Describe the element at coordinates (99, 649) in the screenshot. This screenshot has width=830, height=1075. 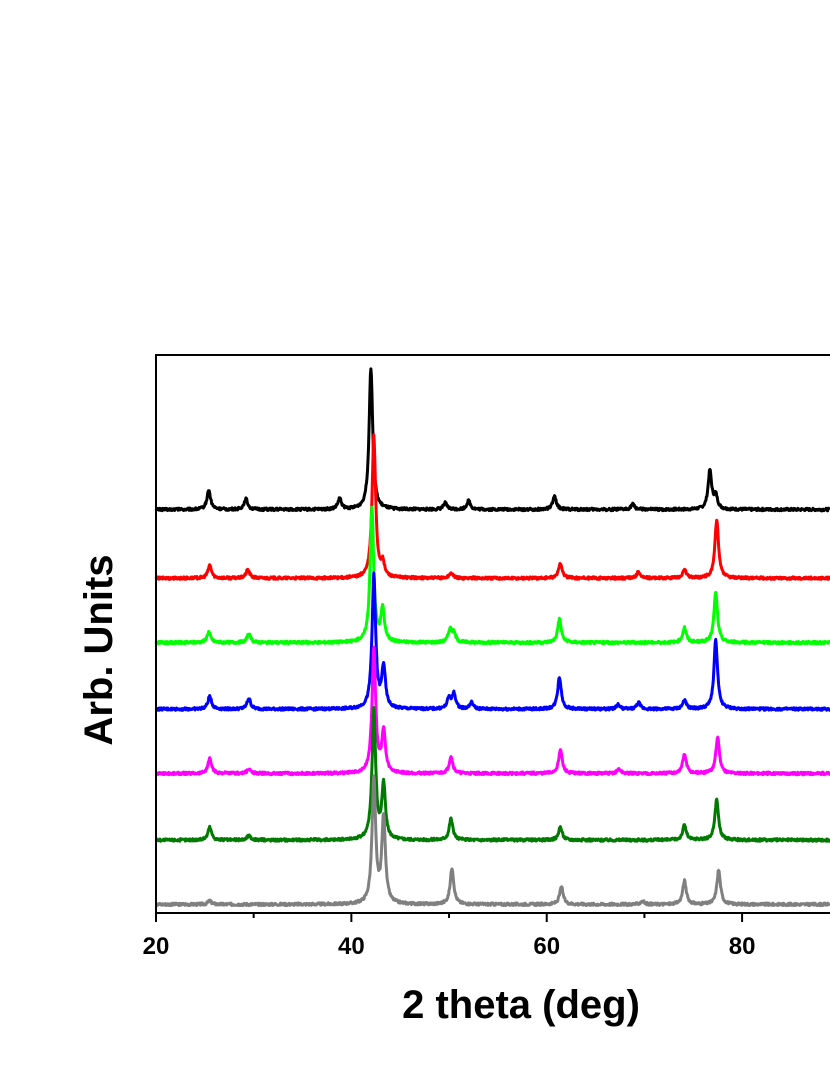
I see `y-axis-title: Arb. Units` at that location.